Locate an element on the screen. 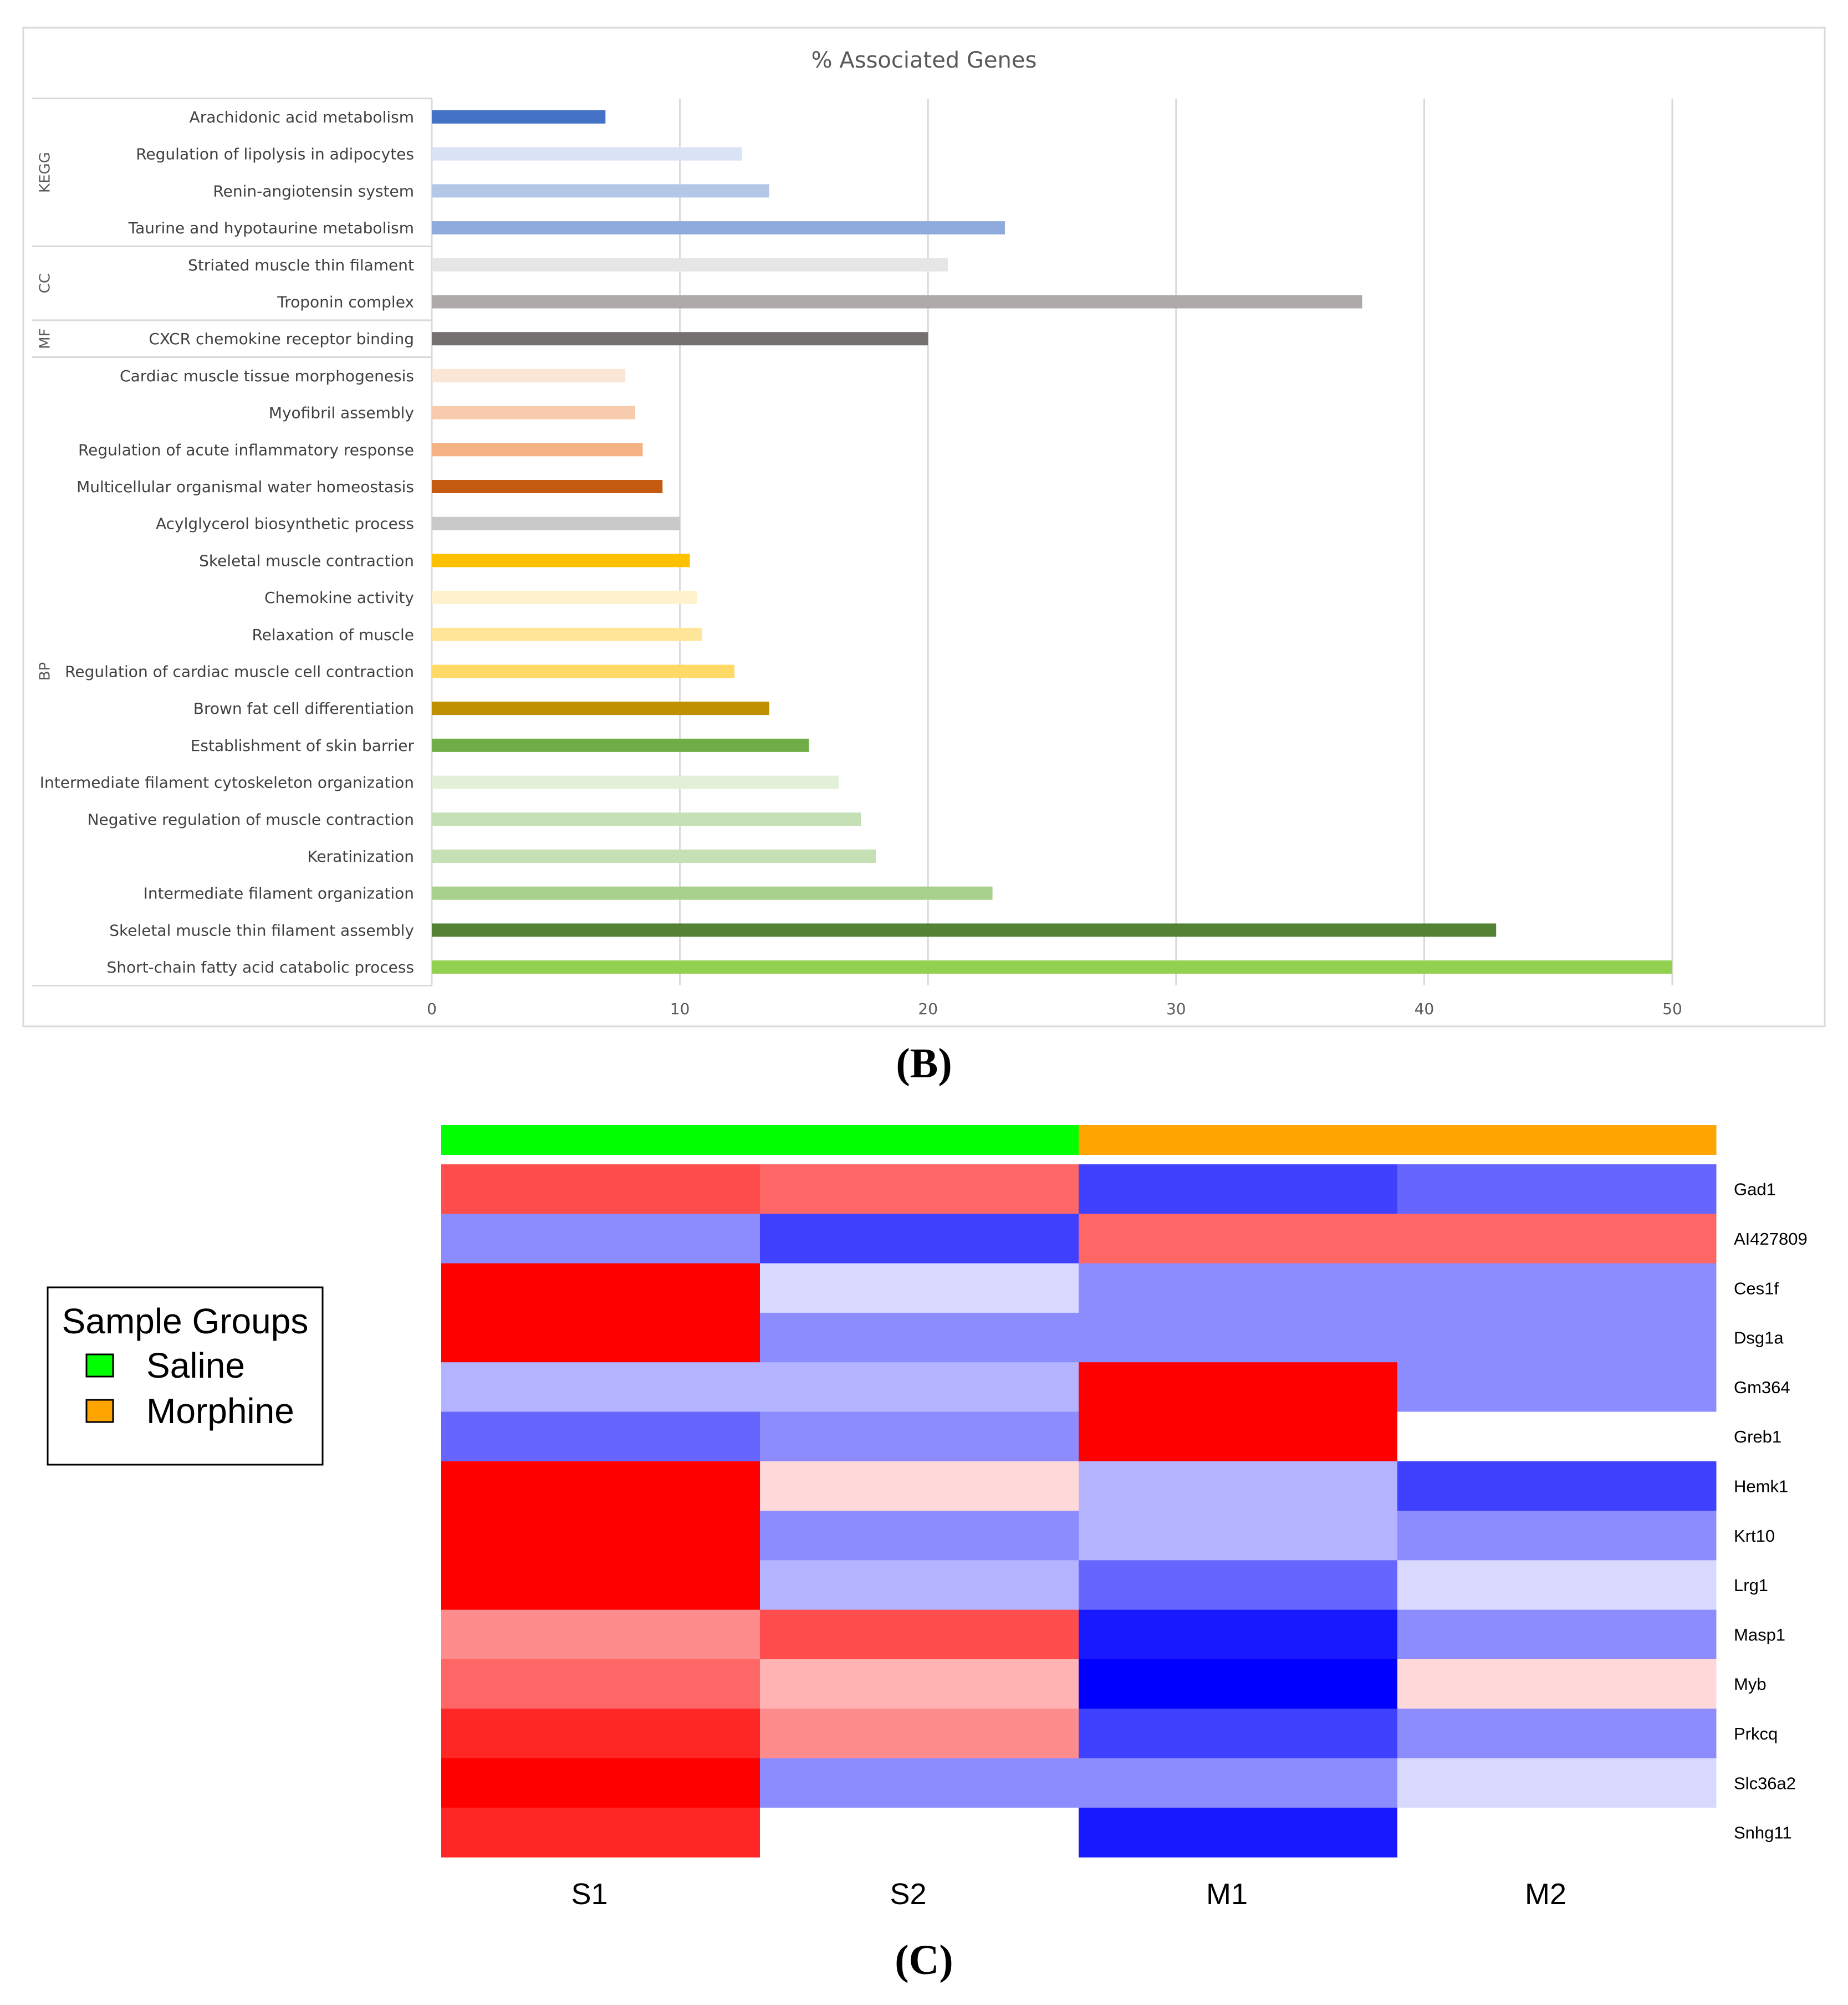 This screenshot has height=2005, width=1848. category-label: Skeletal muscle thin filament assembly is located at coordinates (261, 930).